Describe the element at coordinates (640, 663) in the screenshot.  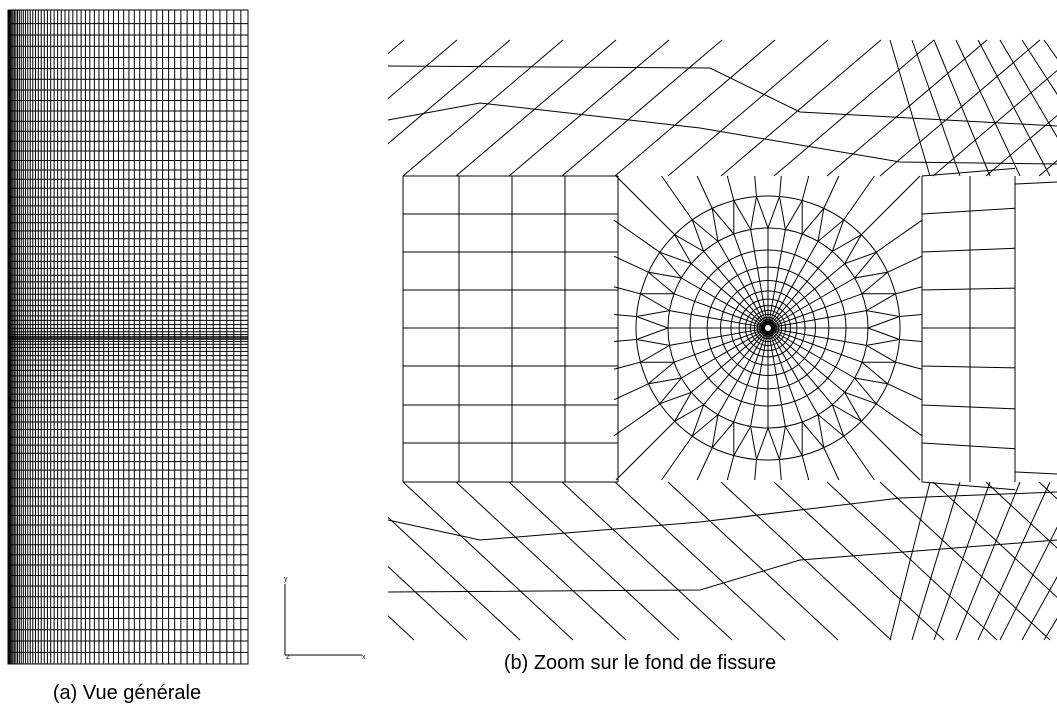
I see `caption-b: (b) Zoom sur le fond de fissure` at that location.